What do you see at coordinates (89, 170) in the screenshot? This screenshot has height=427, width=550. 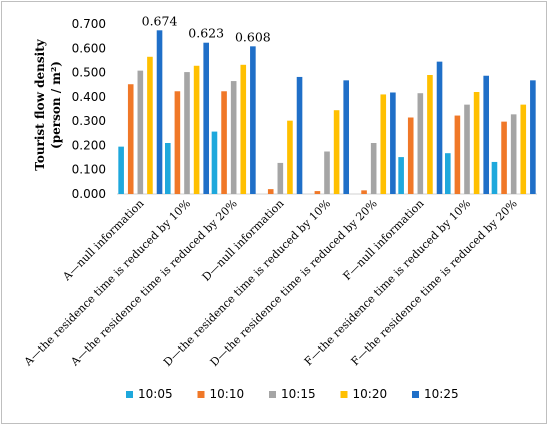 I see `y-tick-label: 0.100` at bounding box center [89, 170].